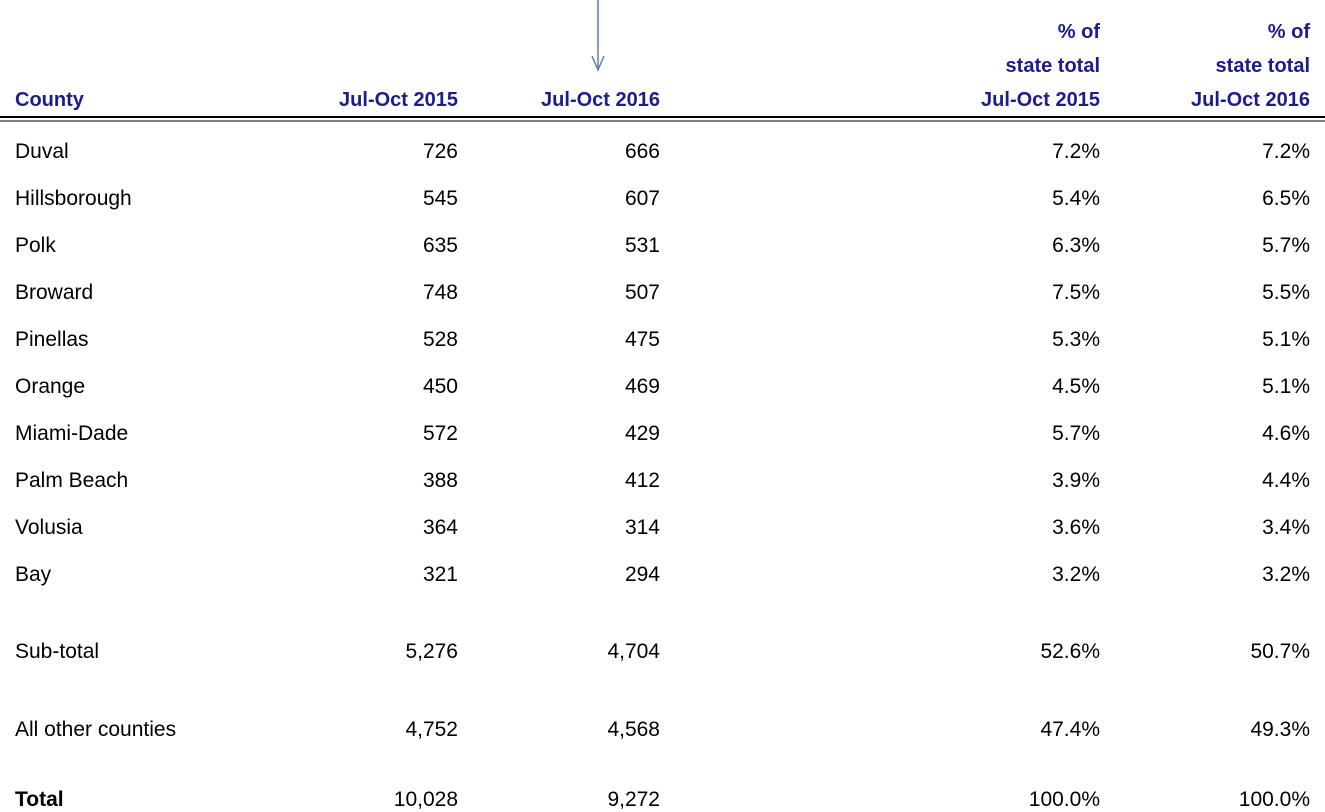 The image size is (1325, 812). I want to click on cell-value: 3.9%, so click(1076, 480).